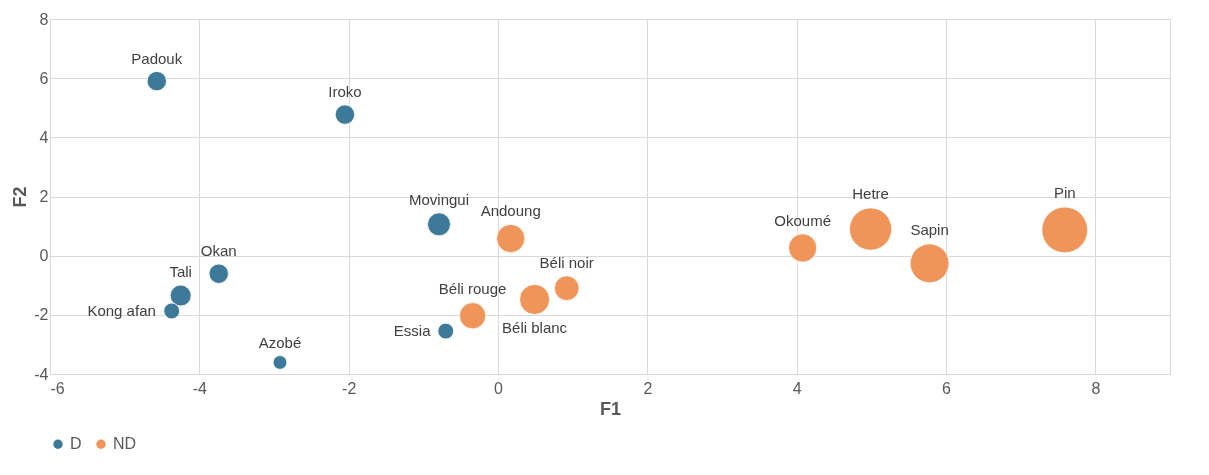 Image resolution: width=1209 pixels, height=475 pixels. I want to click on annotation: Hetre, so click(870, 193).